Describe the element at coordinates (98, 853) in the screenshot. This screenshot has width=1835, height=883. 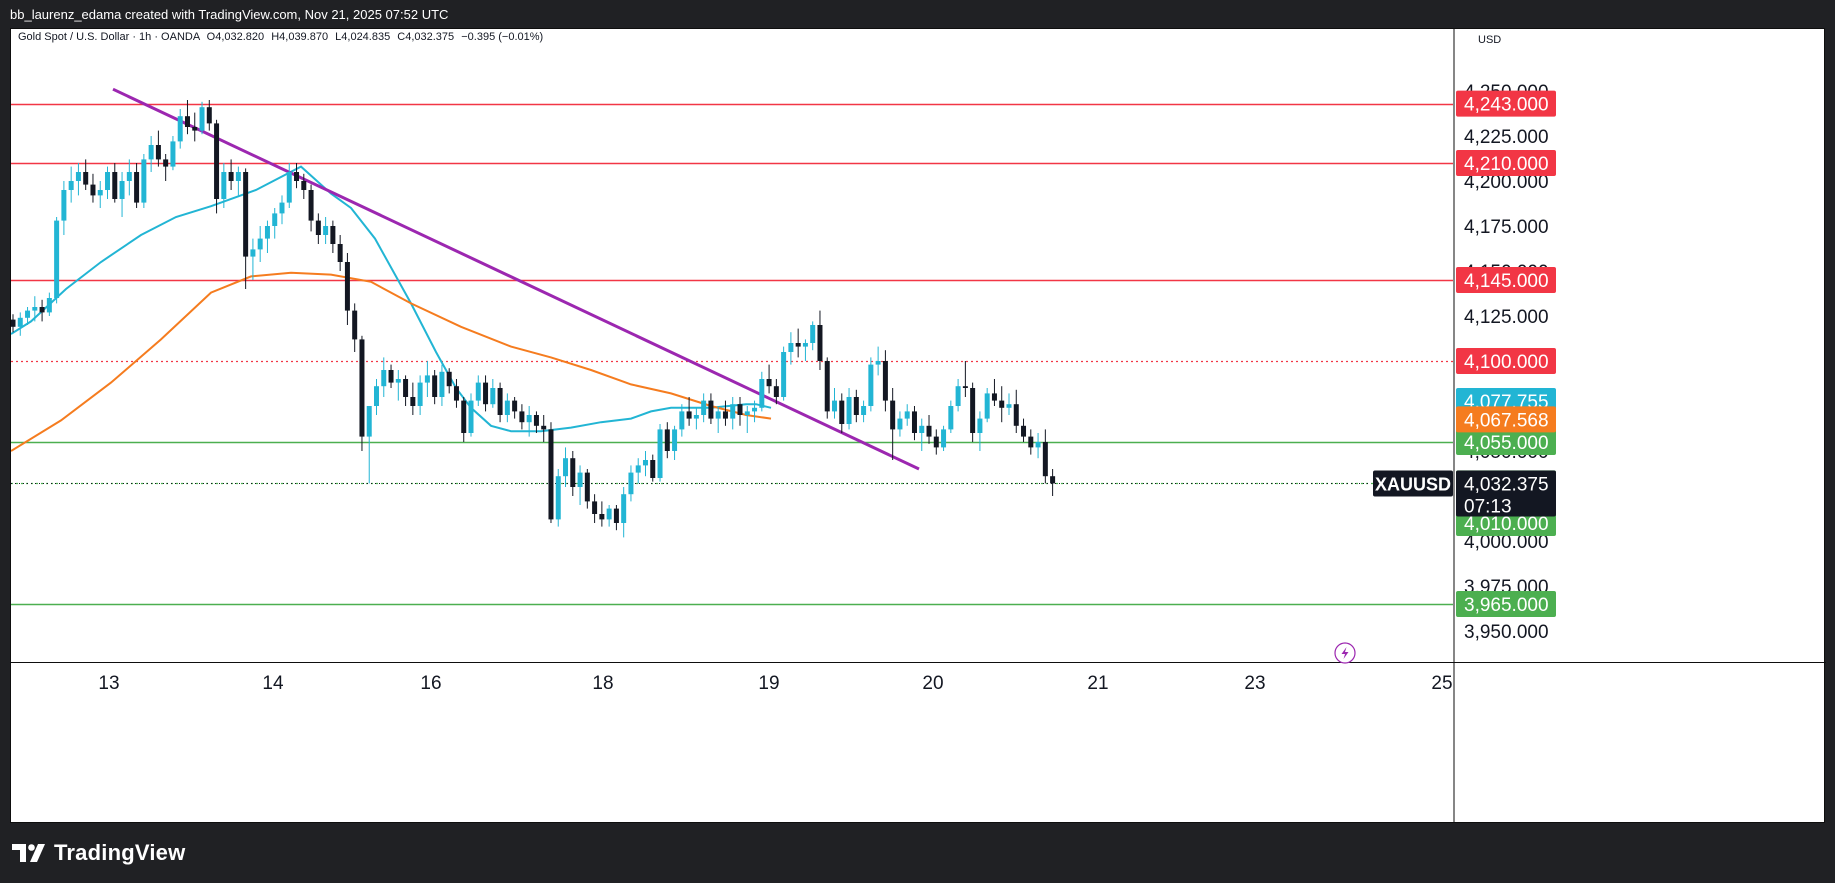
I see `tradingview-logo: TradingView` at that location.